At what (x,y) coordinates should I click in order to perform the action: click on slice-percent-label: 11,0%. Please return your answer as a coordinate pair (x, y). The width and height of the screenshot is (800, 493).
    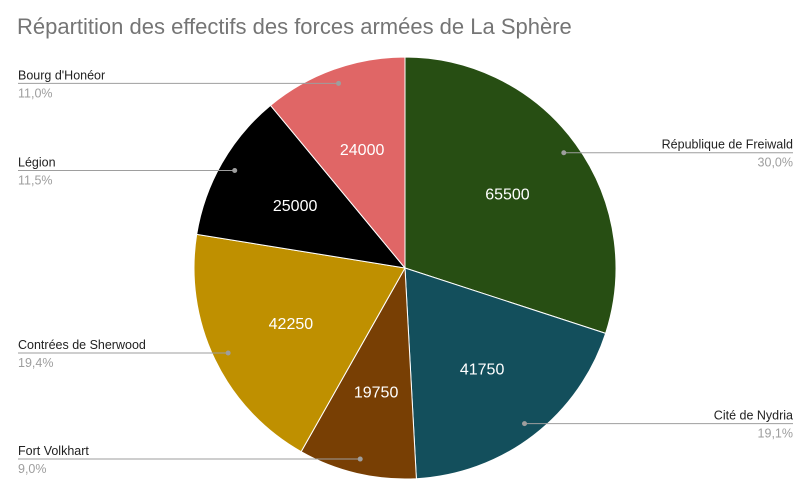
    Looking at the image, I should click on (35, 93).